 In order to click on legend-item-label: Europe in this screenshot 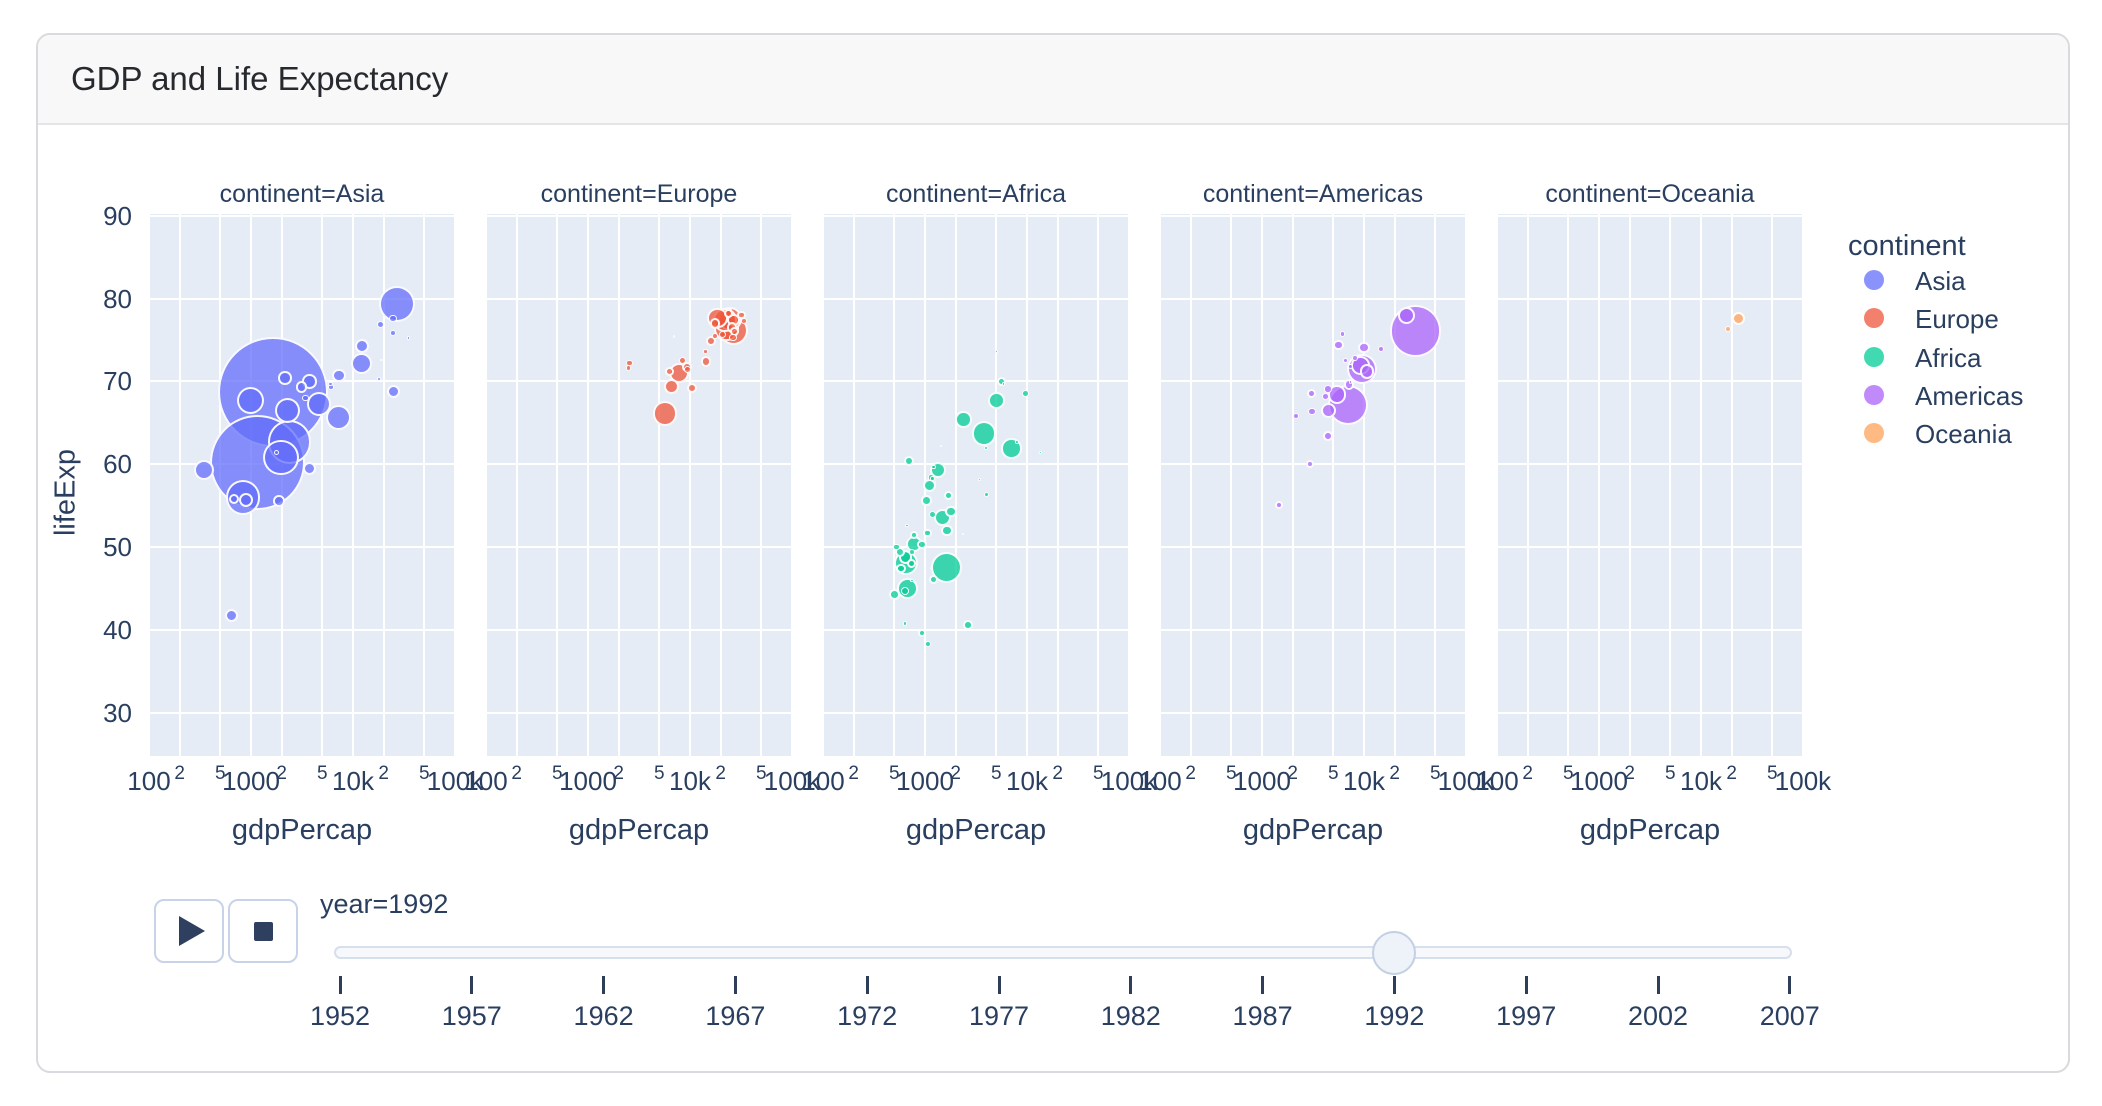, I will do `click(1957, 319)`.